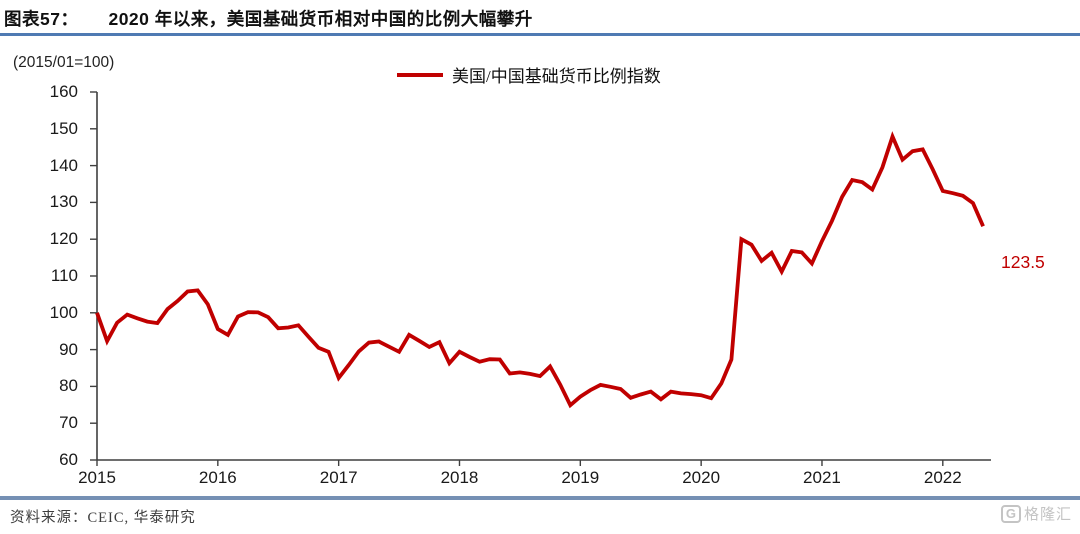 The width and height of the screenshot is (1080, 534). Describe the element at coordinates (68, 459) in the screenshot. I see `y-tick-label: 60` at that location.